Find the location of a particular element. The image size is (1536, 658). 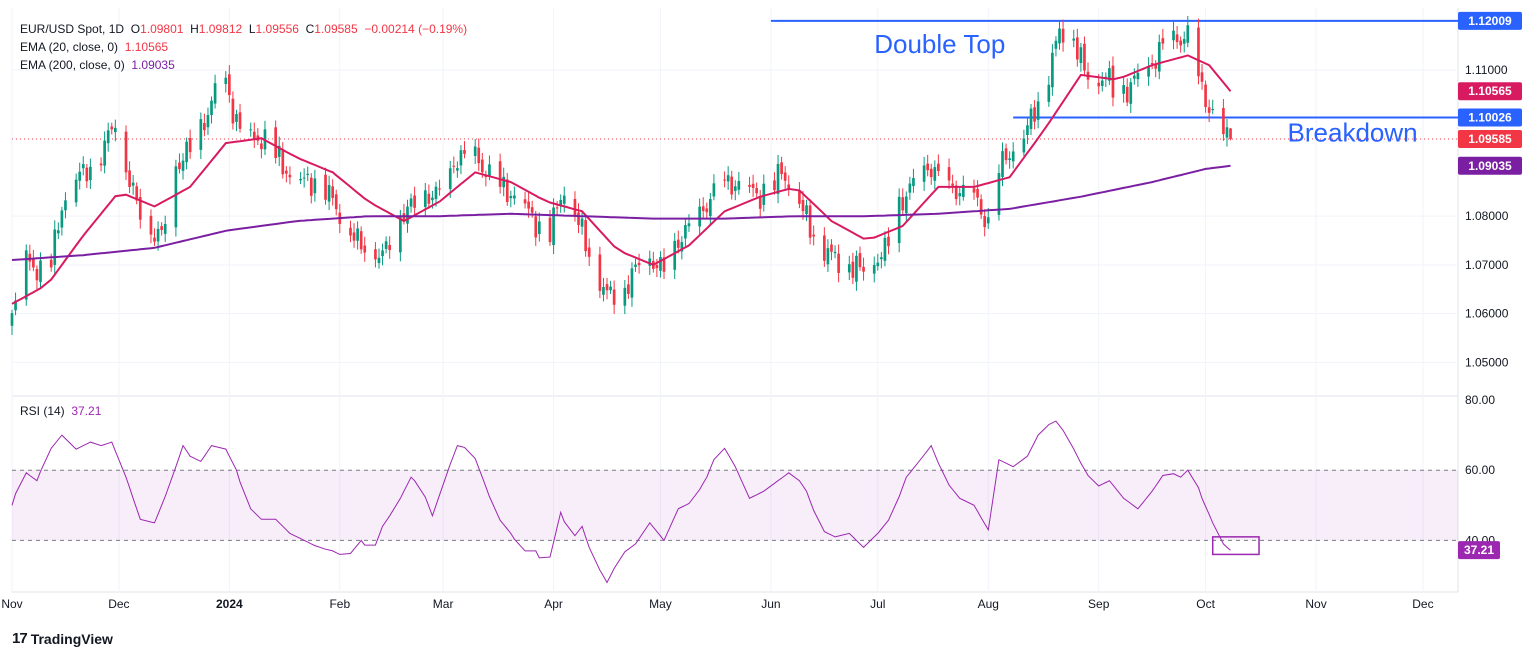

price-tag is located at coordinates (1490, 165).